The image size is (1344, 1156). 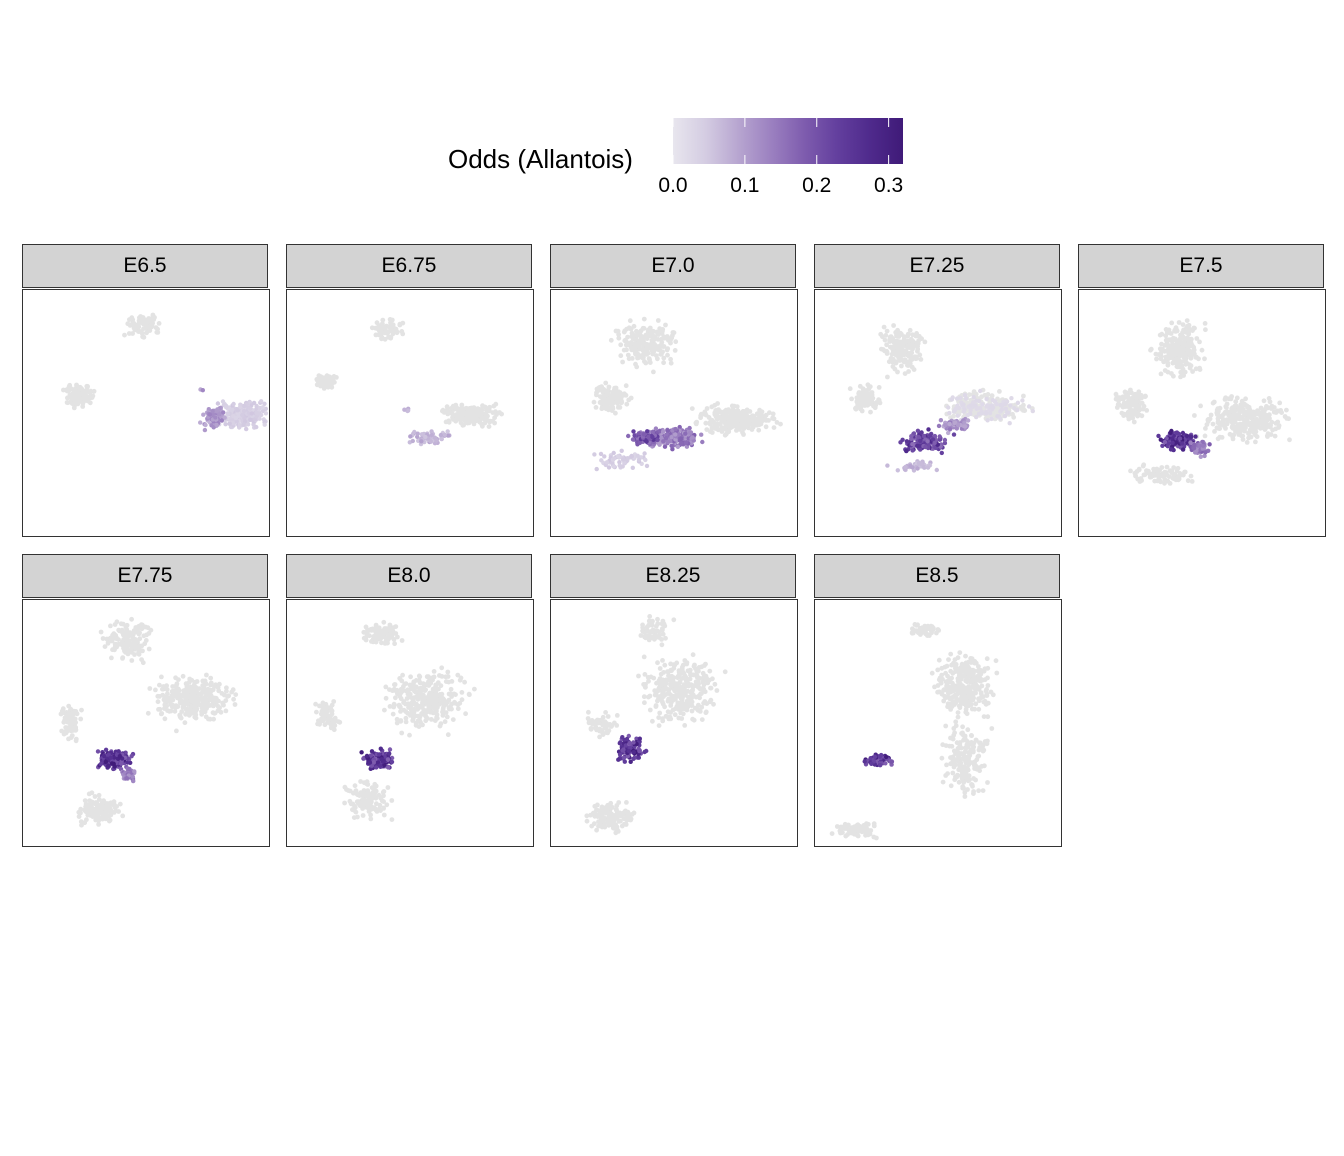 What do you see at coordinates (788, 141) in the screenshot?
I see `colorbar-gradient` at bounding box center [788, 141].